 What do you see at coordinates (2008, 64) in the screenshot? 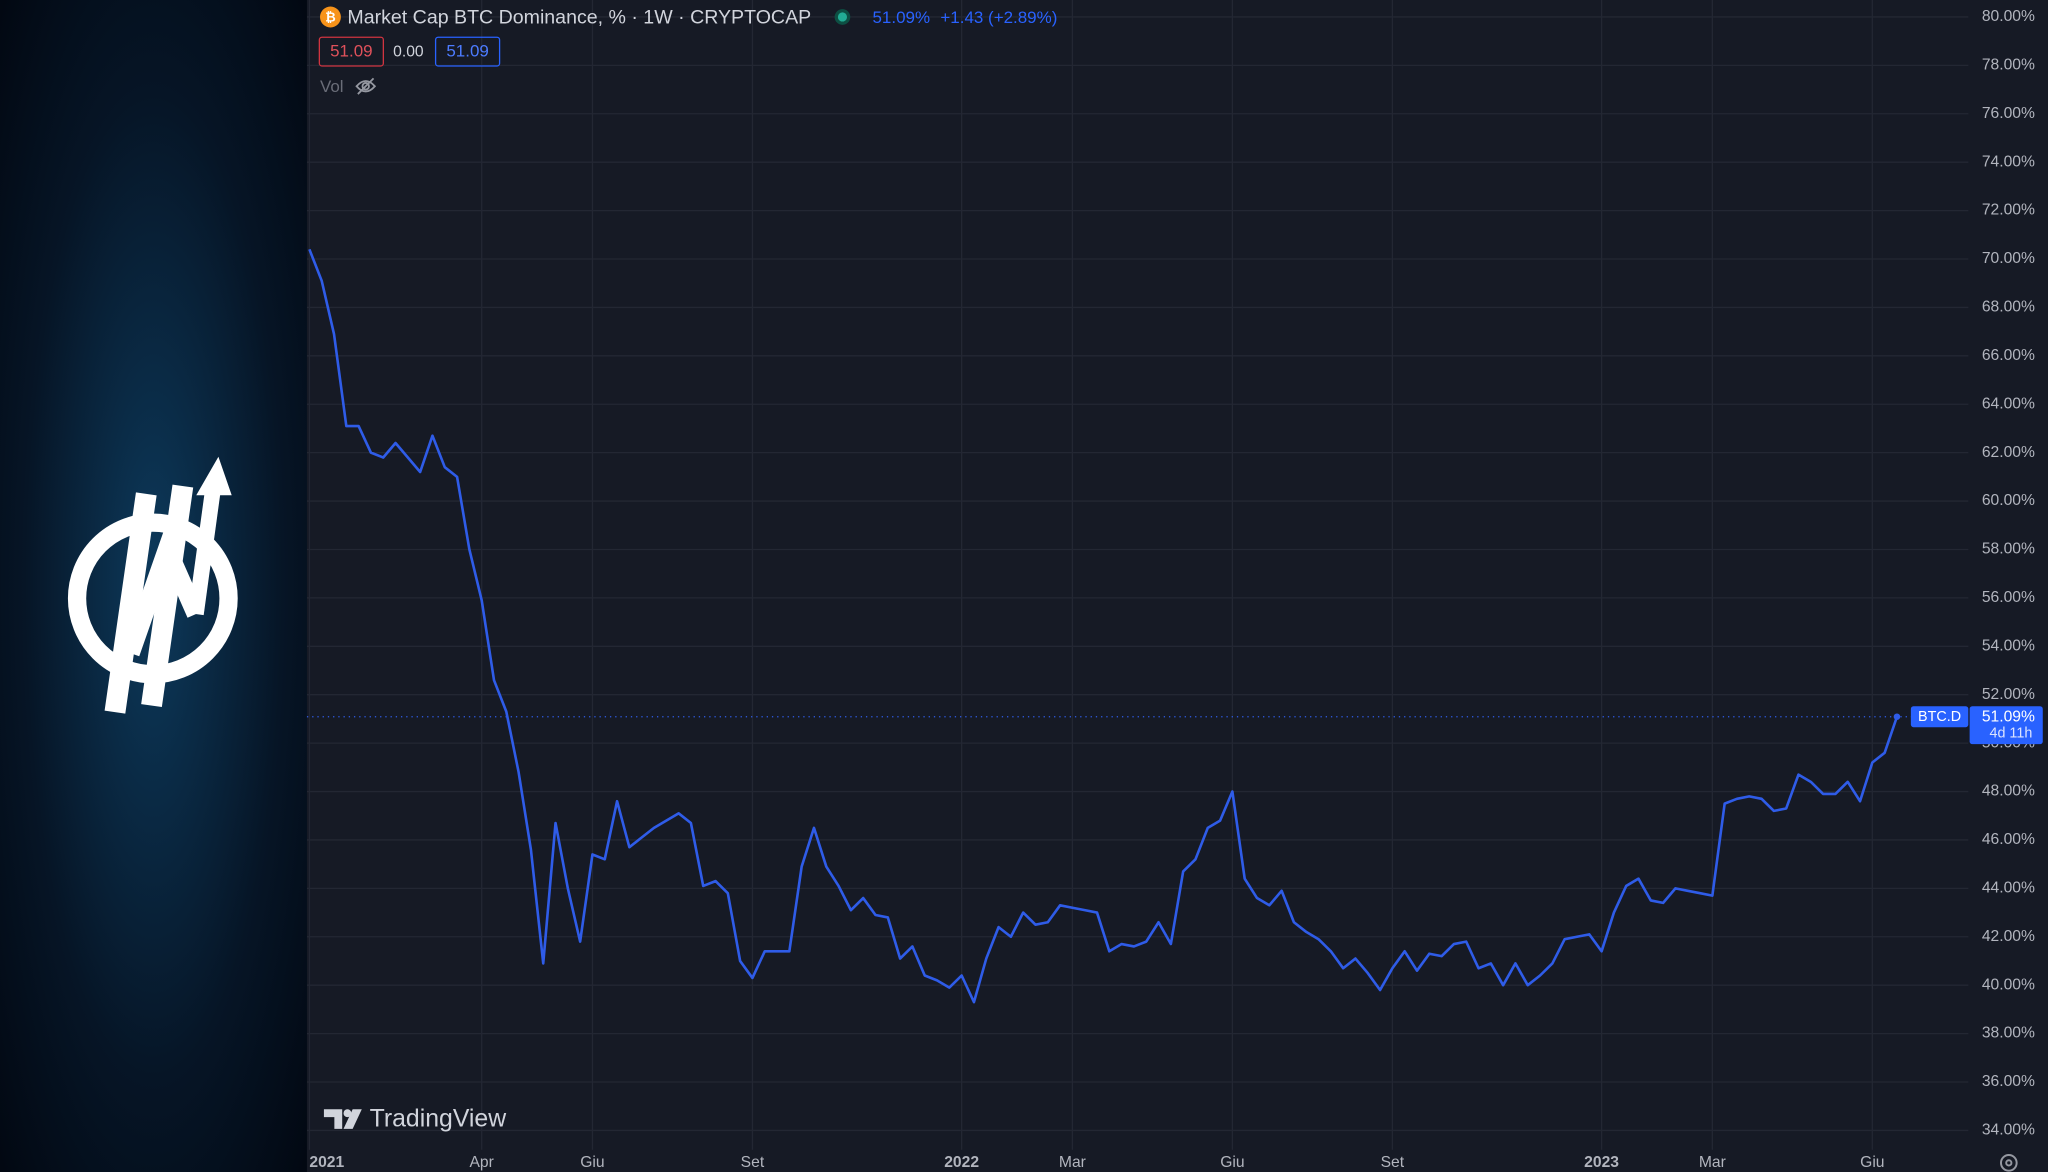
I see `y-tick-label: 78.00%` at bounding box center [2008, 64].